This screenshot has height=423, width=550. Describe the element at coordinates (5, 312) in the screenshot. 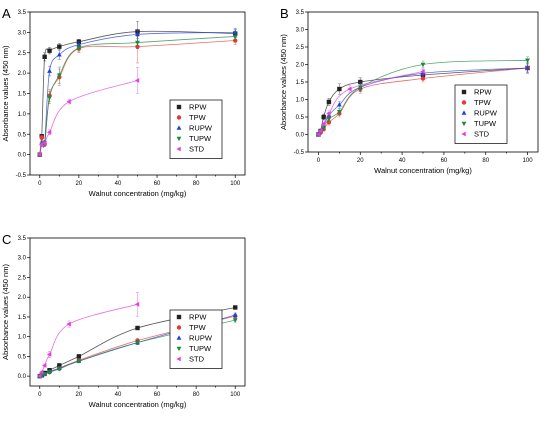

I see `y-axis-label: Absorbance values (450 nm)` at that location.